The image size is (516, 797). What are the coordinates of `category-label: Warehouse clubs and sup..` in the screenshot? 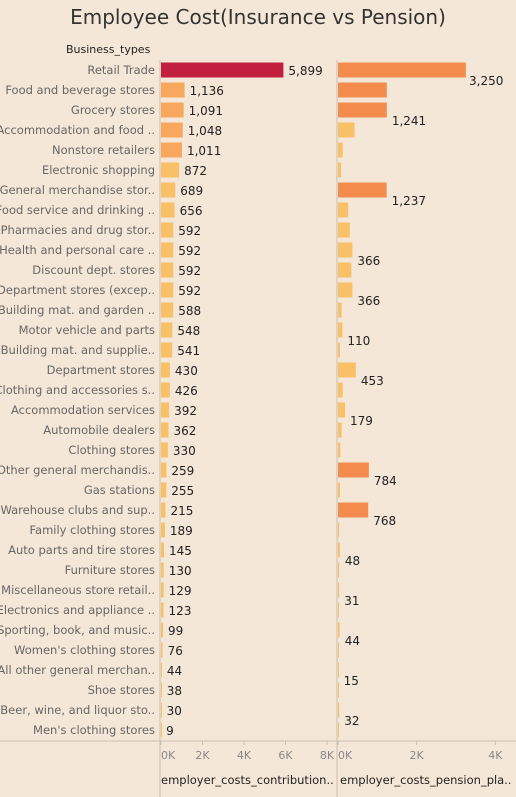 It's located at (77, 510).